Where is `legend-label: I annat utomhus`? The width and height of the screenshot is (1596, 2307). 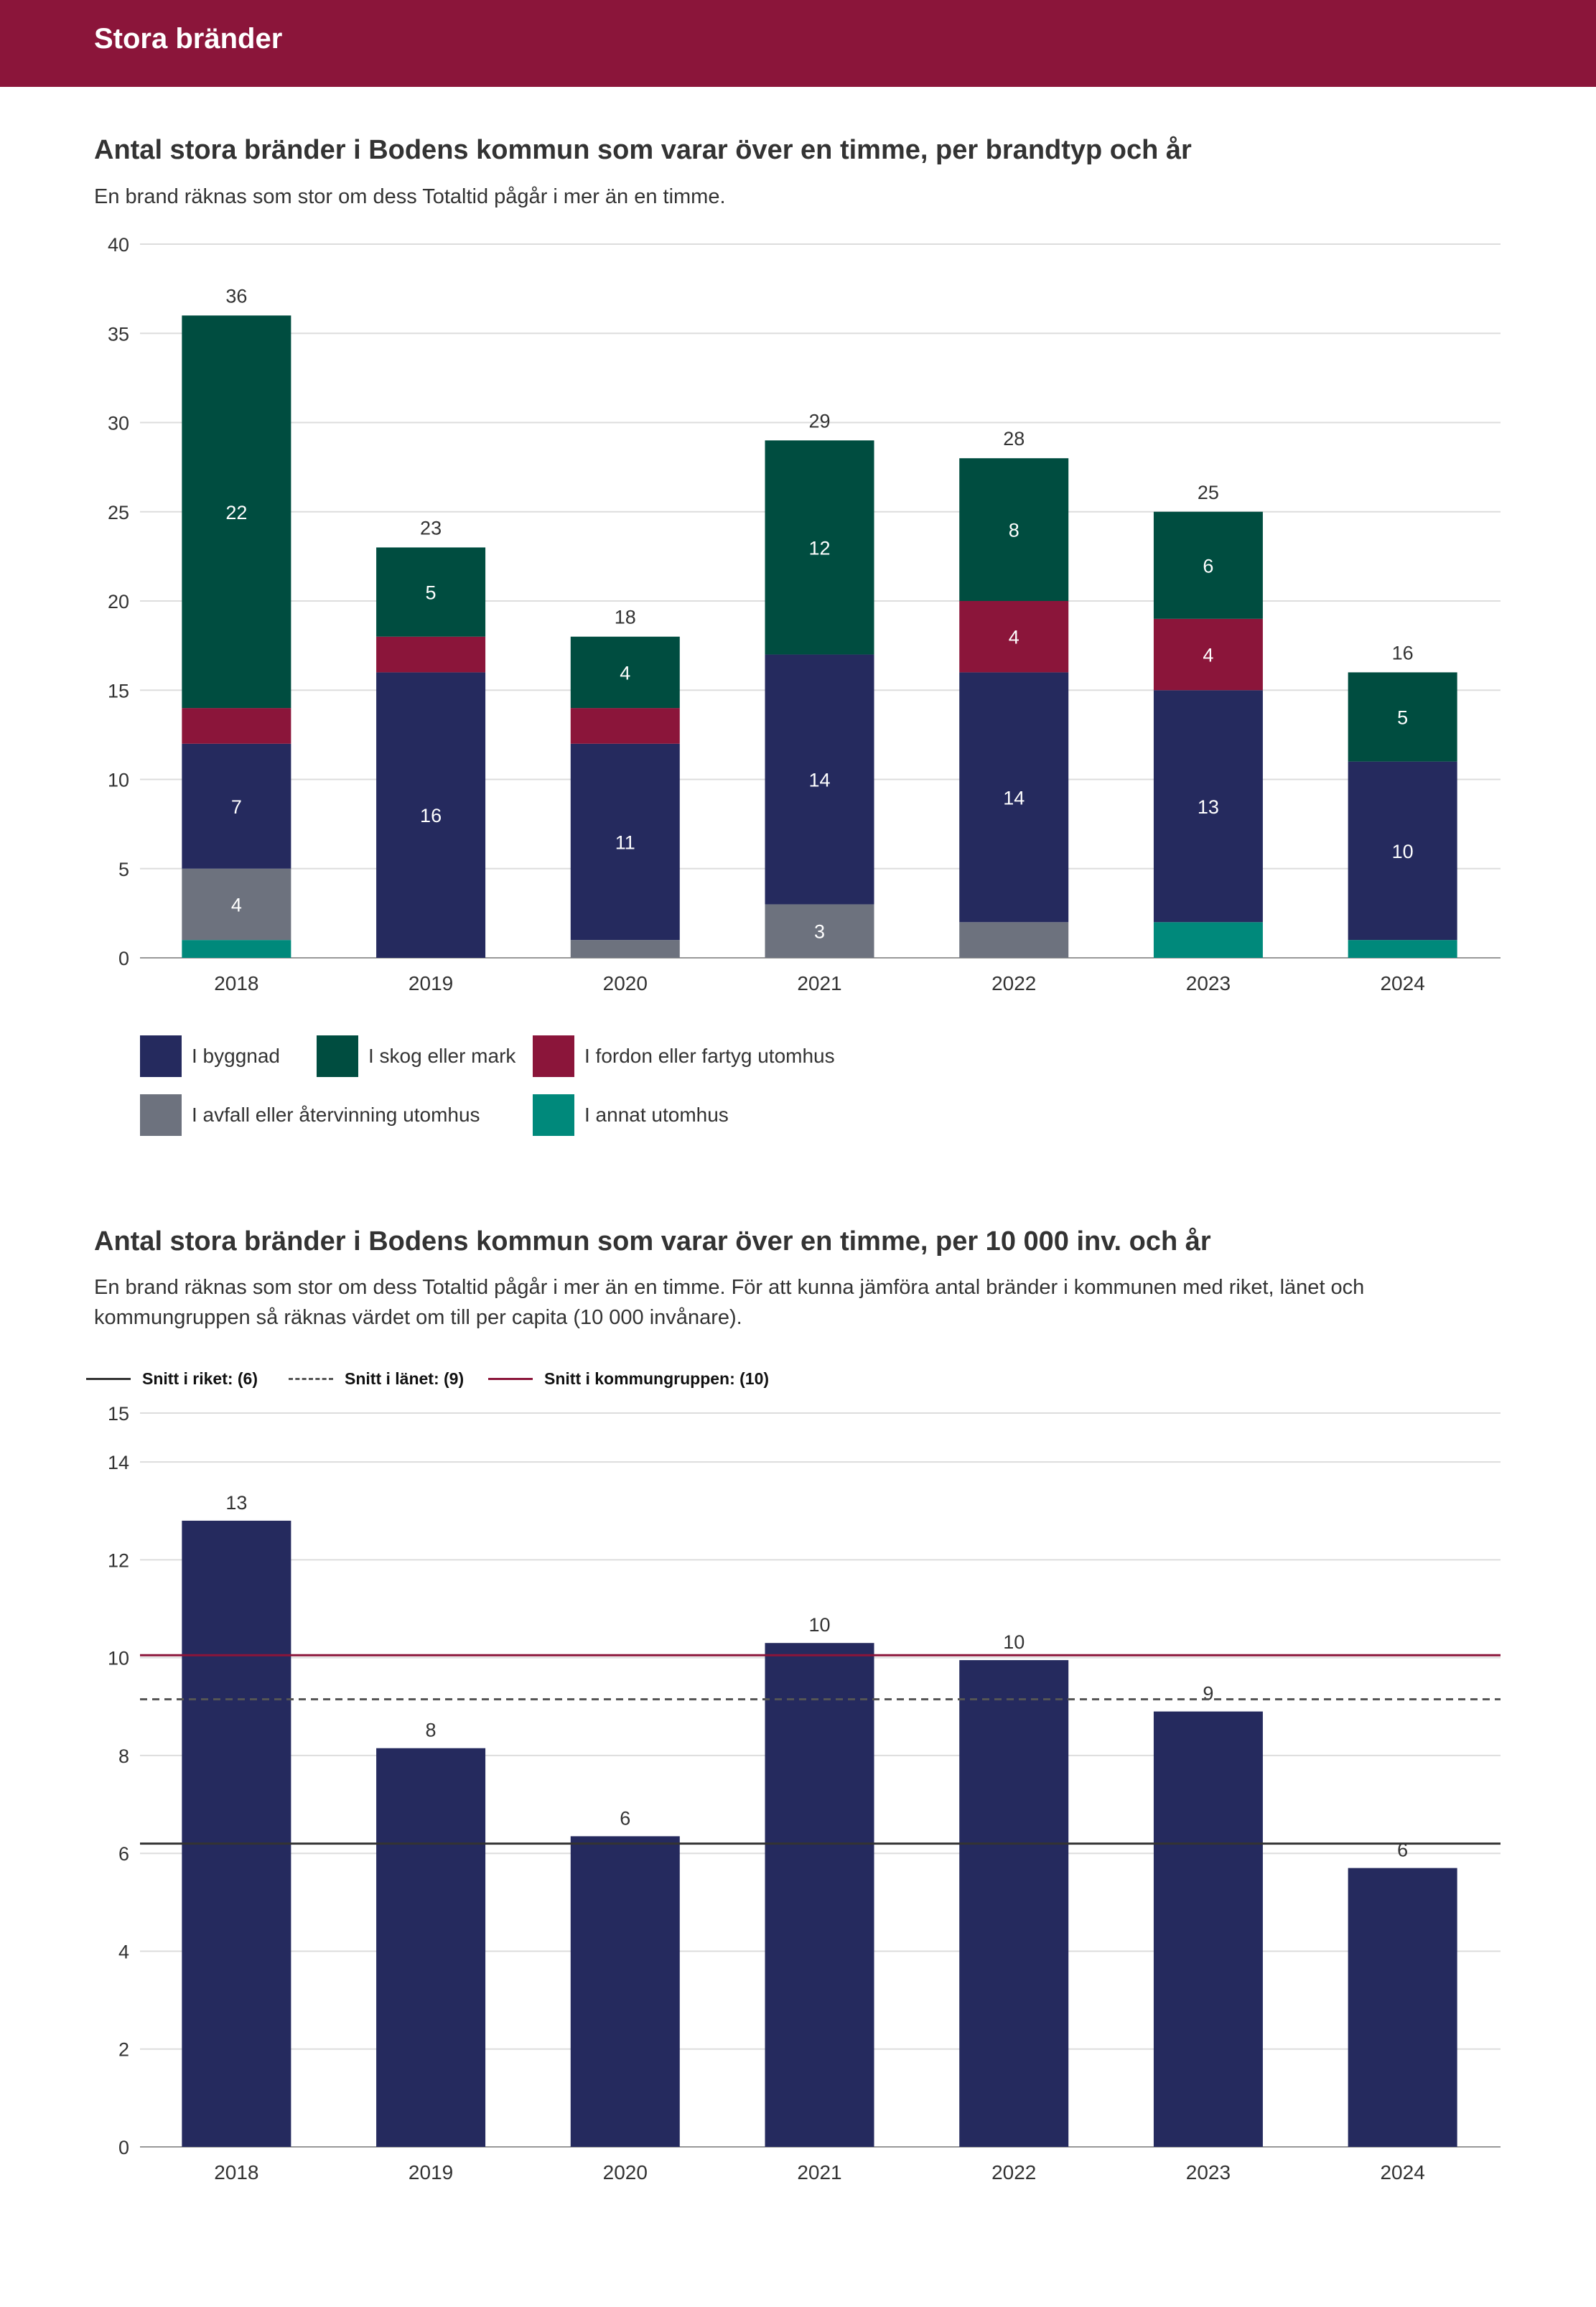
legend-label: I annat utomhus is located at coordinates (656, 1115).